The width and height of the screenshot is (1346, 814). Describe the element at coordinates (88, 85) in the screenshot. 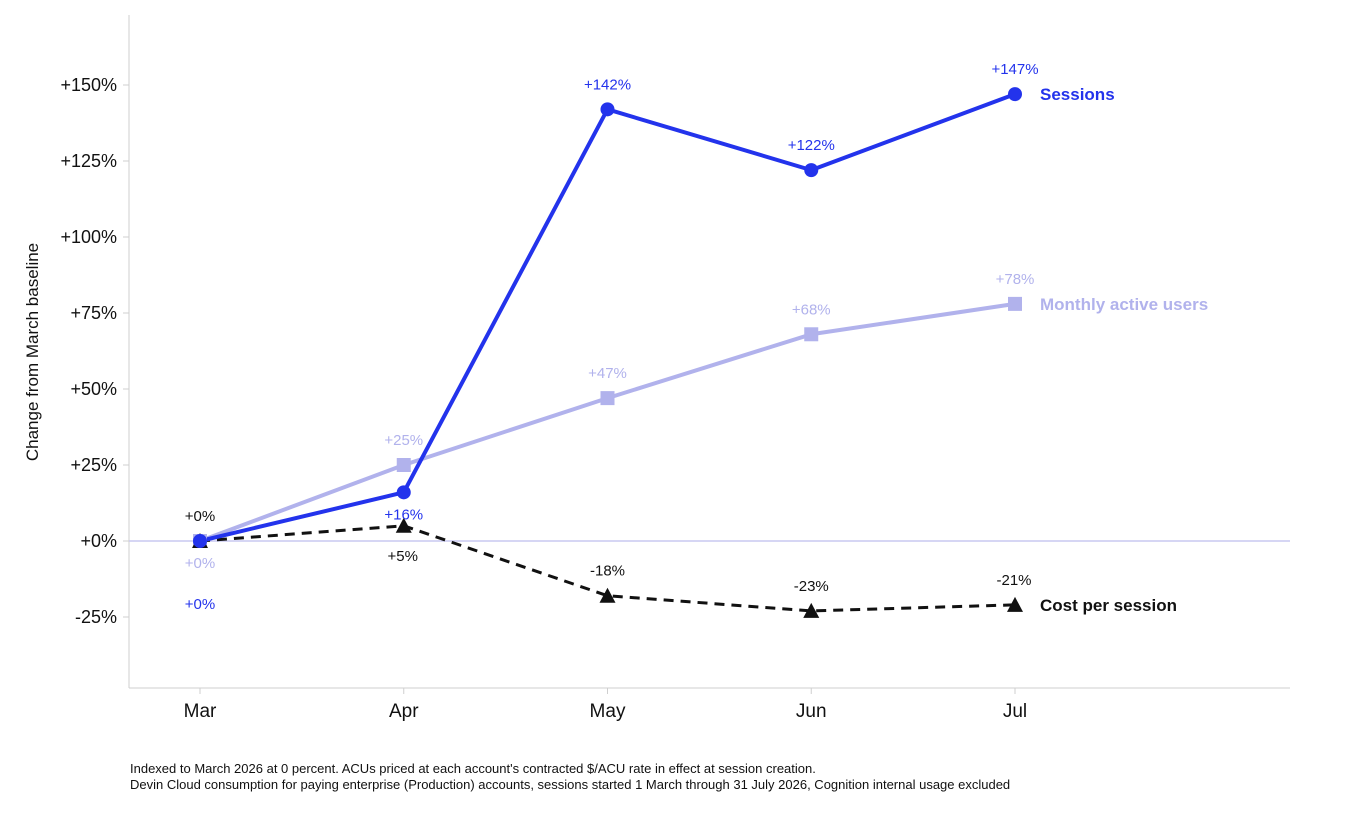

I see `y-tick-label: +150%` at that location.